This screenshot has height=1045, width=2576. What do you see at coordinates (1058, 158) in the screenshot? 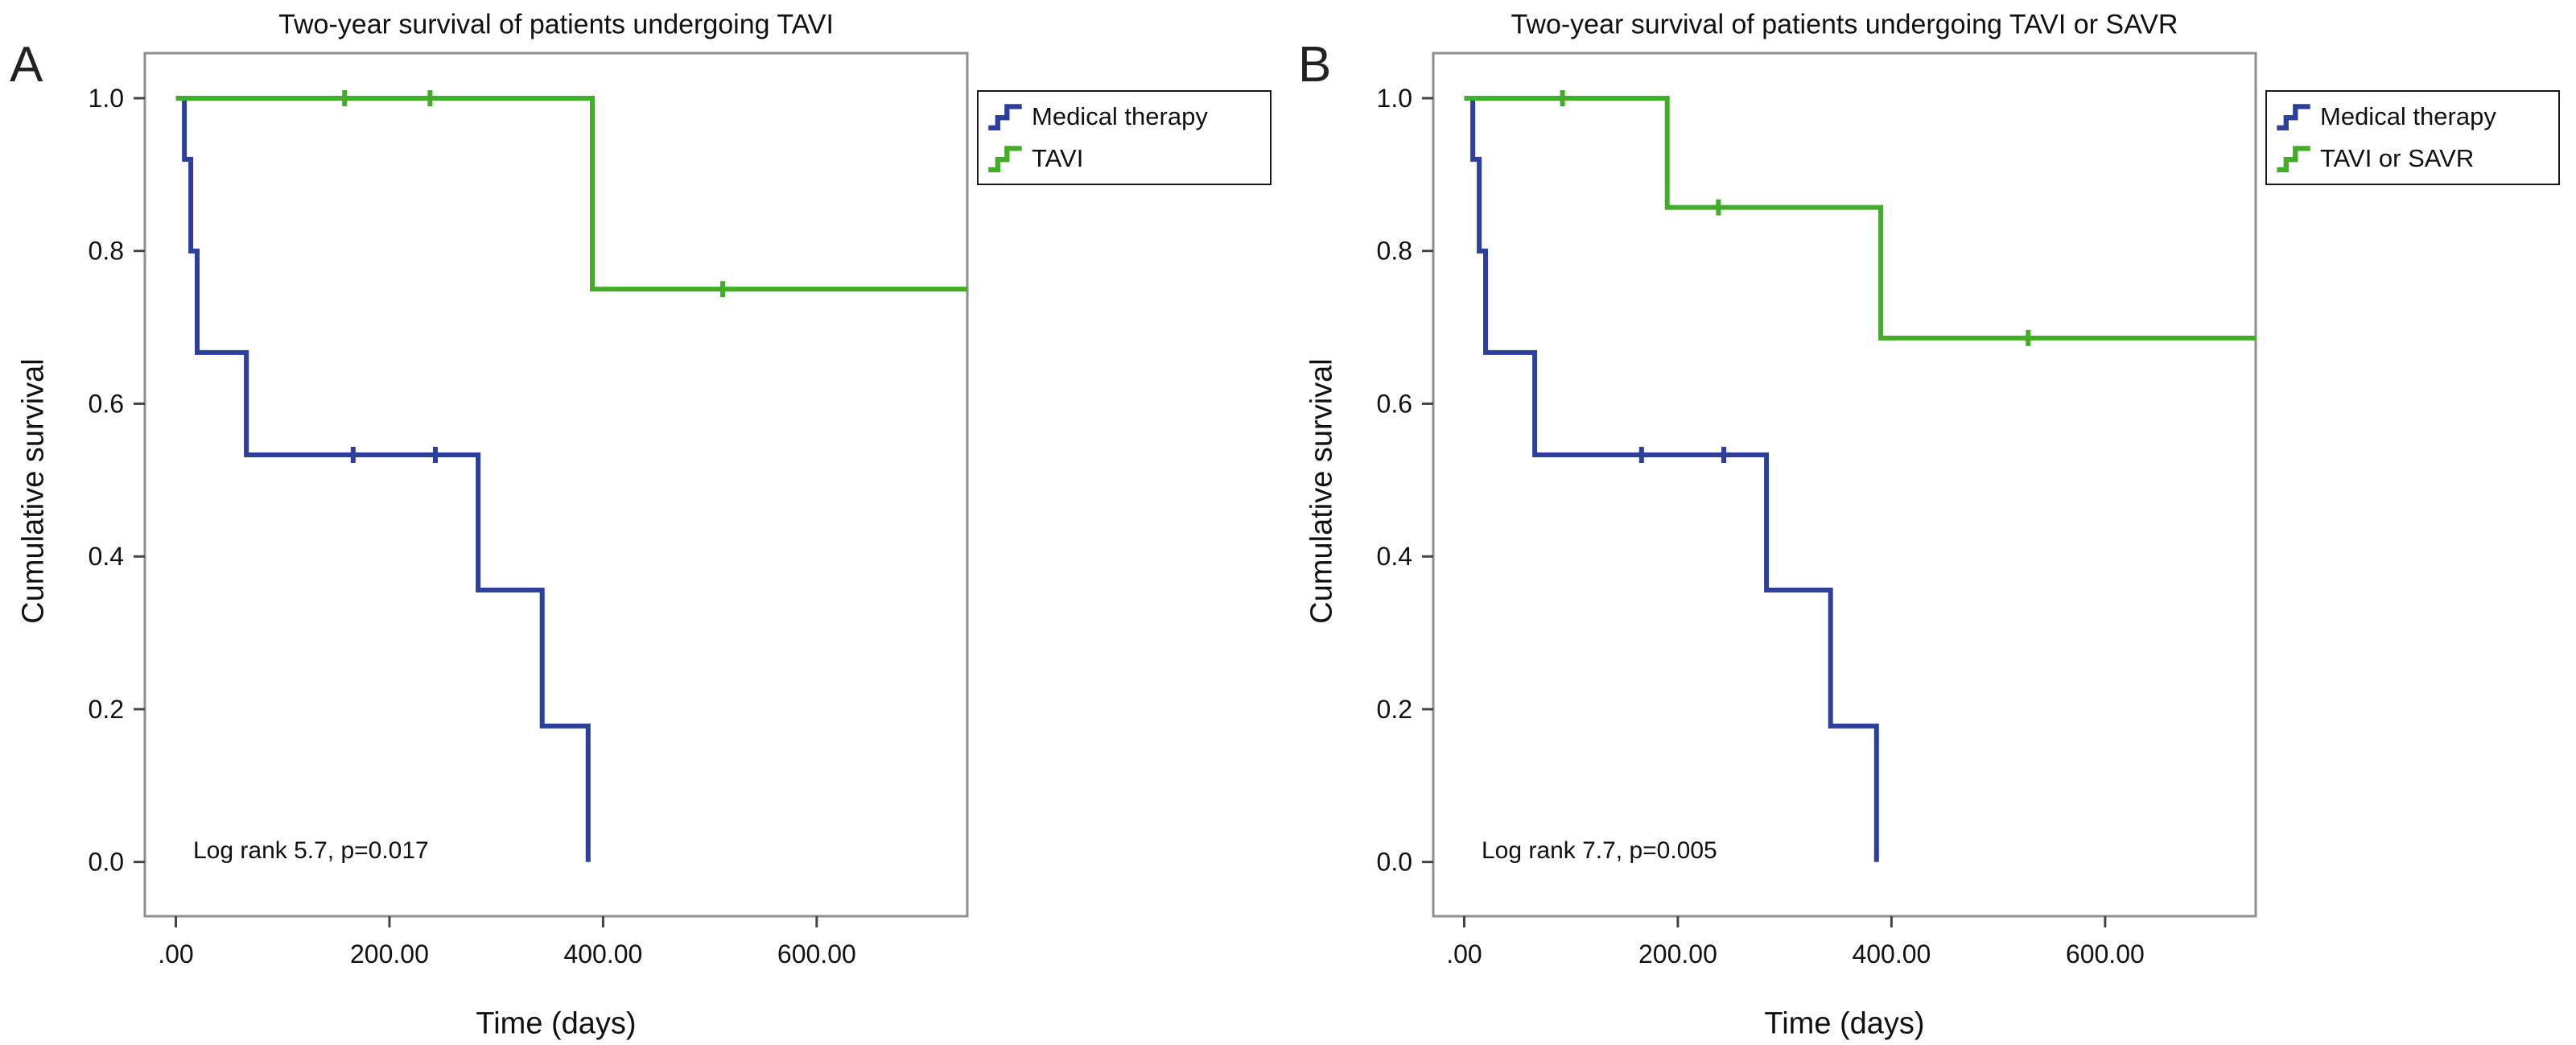
I see `legend-label: TAVI` at bounding box center [1058, 158].